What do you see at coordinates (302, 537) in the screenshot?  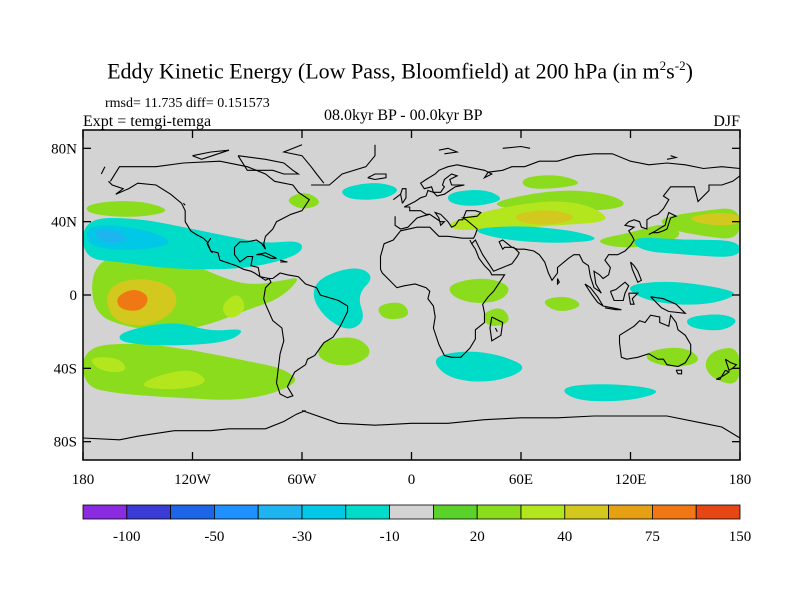 I see `colorbar-label: -30` at bounding box center [302, 537].